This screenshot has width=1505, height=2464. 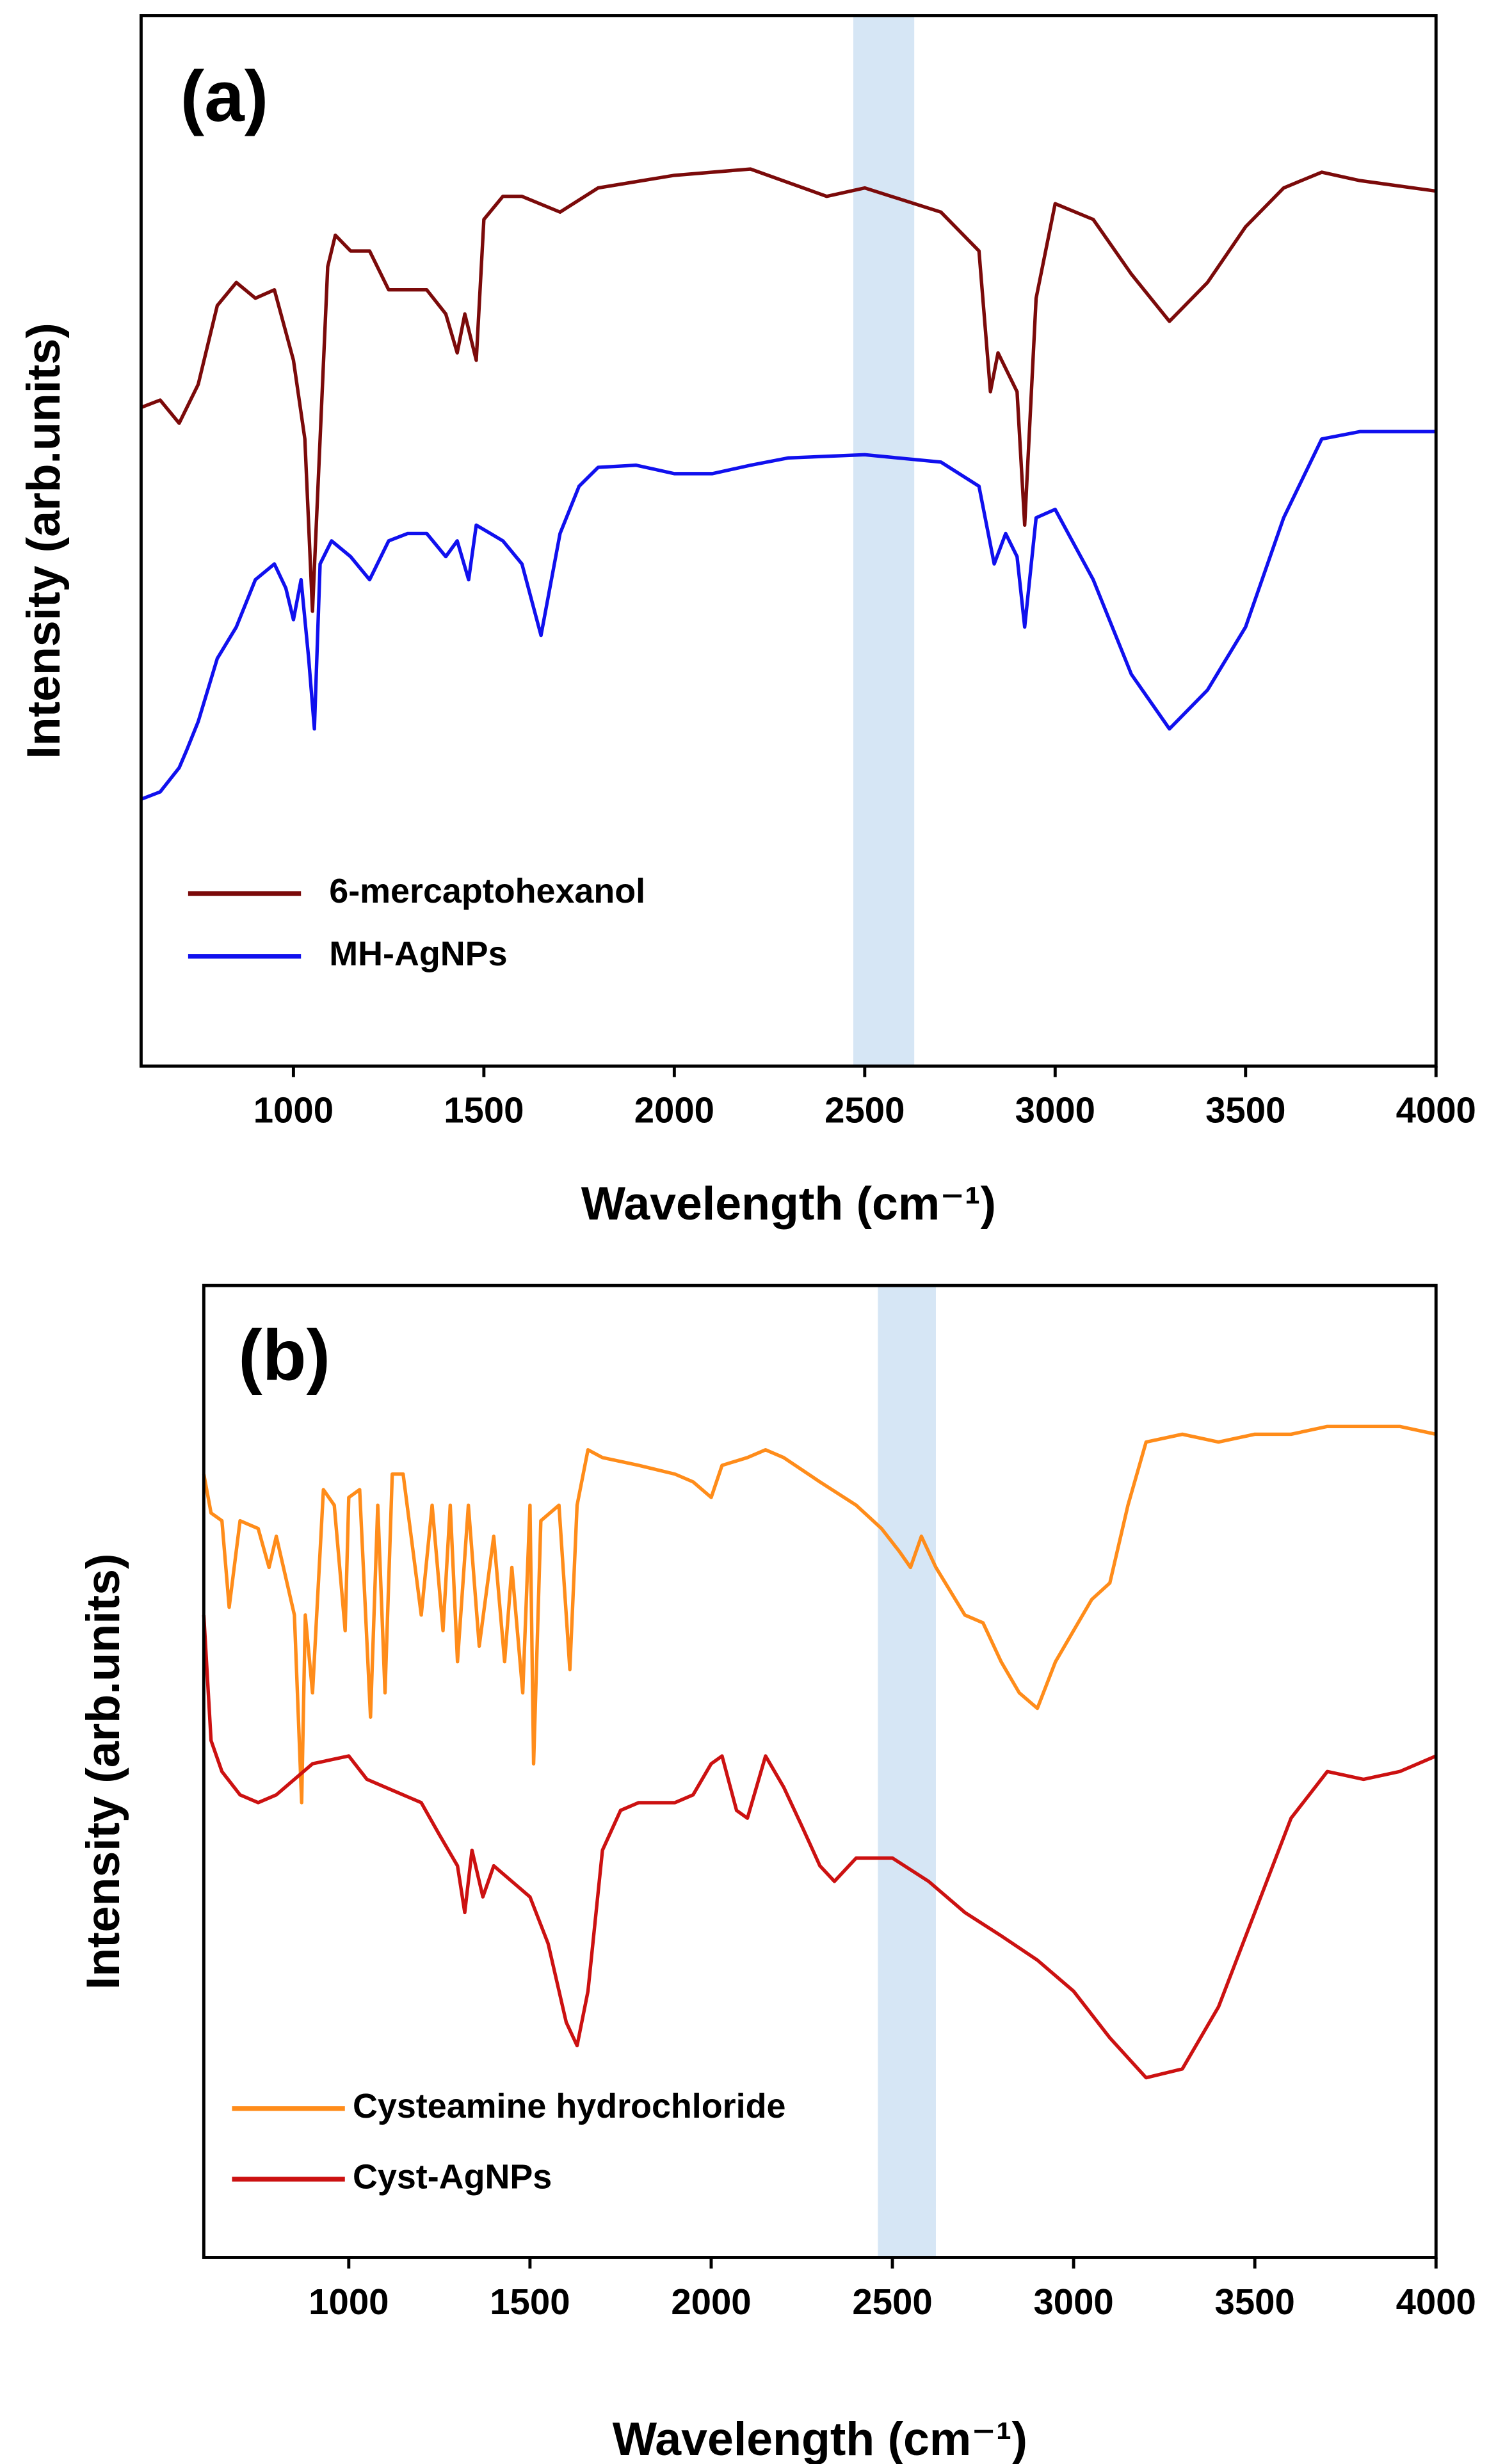 I want to click on legend-label: Cyst-AgNPs, so click(x=452, y=2176).